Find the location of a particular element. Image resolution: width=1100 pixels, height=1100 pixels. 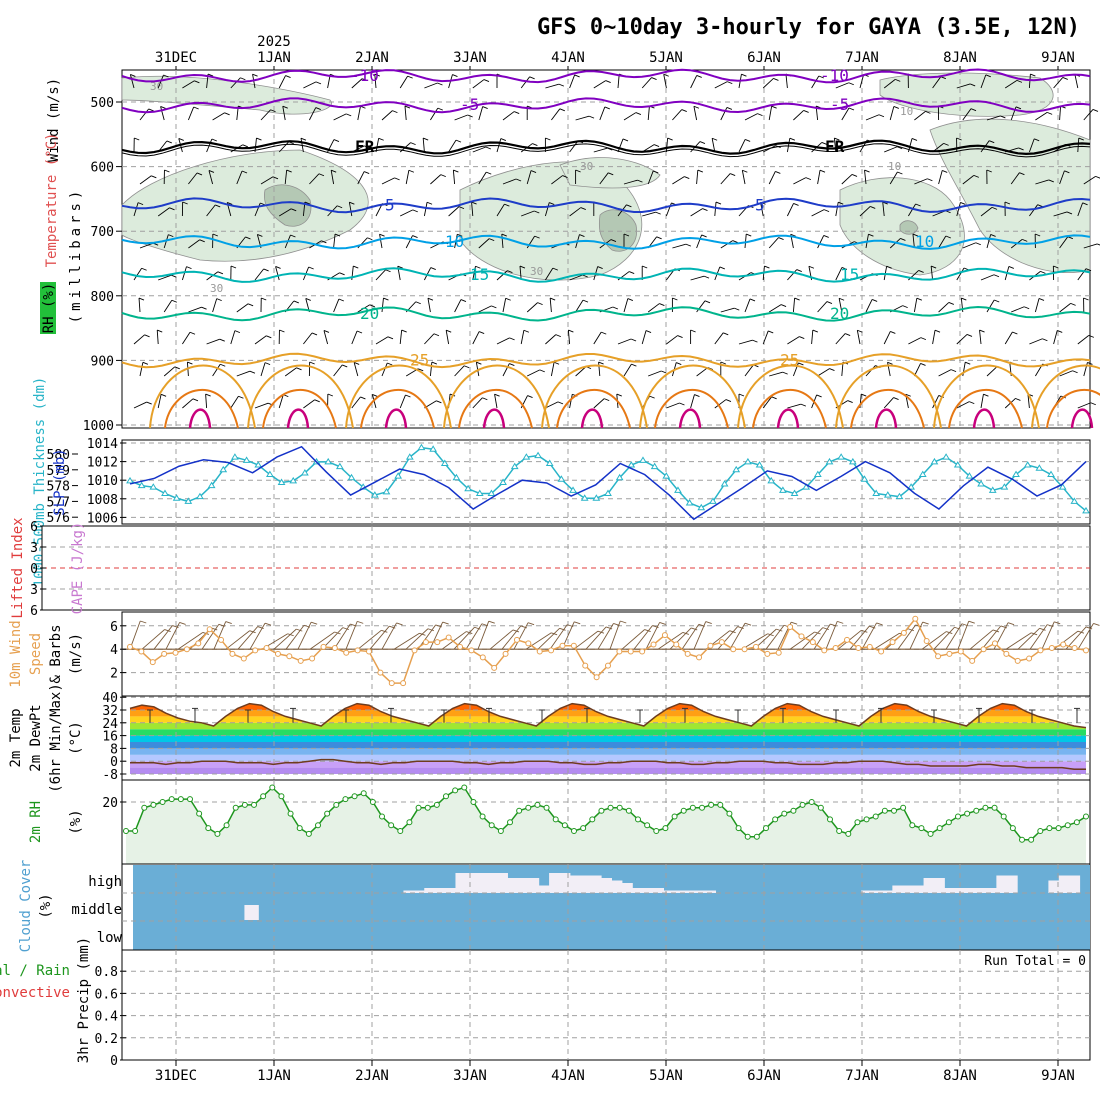

date-label-bottom: 1JAN is located at coordinates (274, 1076).